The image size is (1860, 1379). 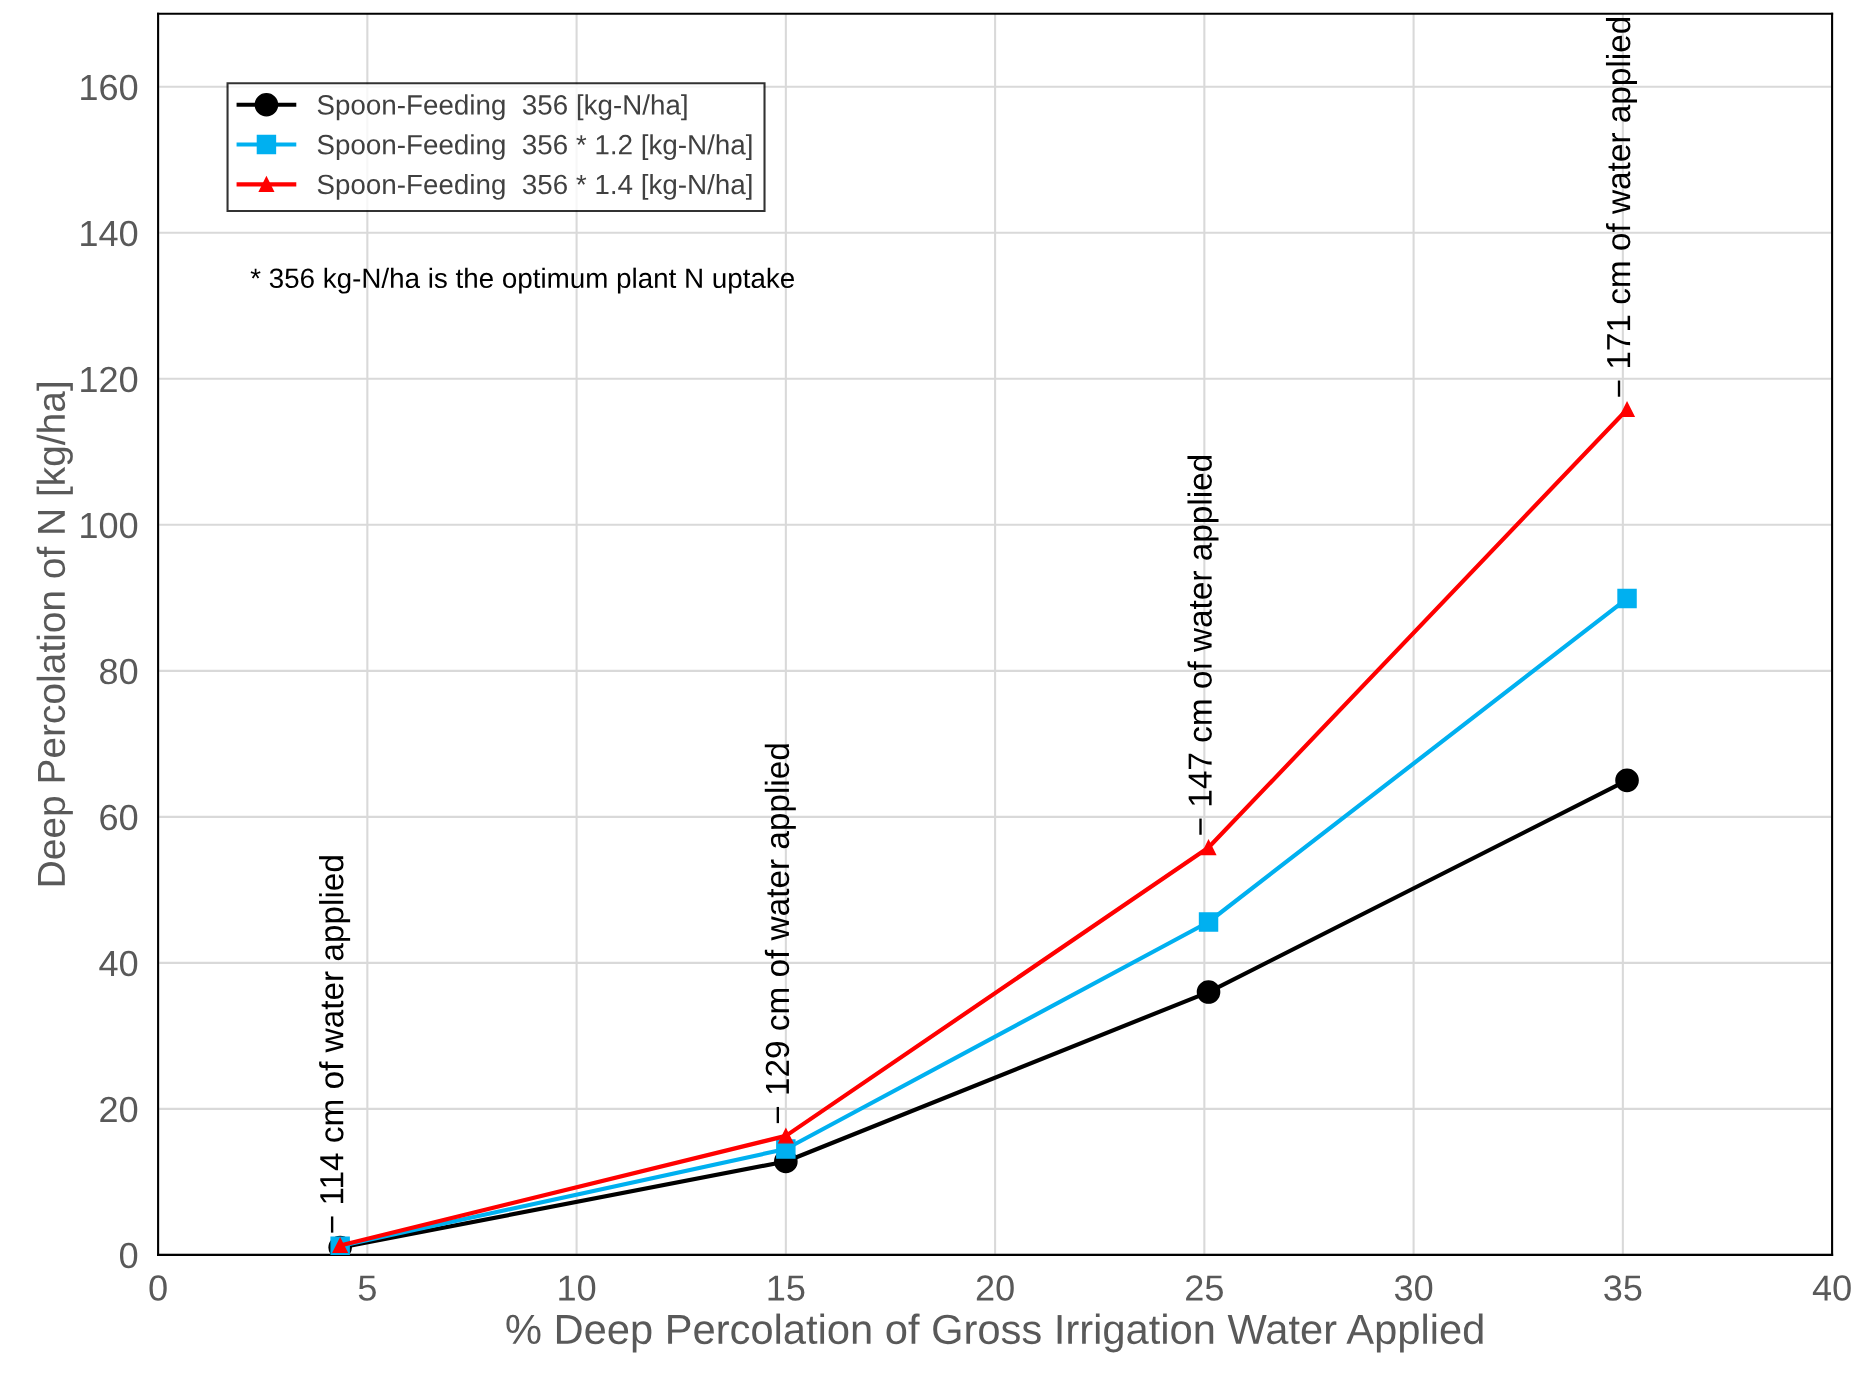 What do you see at coordinates (119, 1109) in the screenshot?
I see `y-tick-label: 20` at bounding box center [119, 1109].